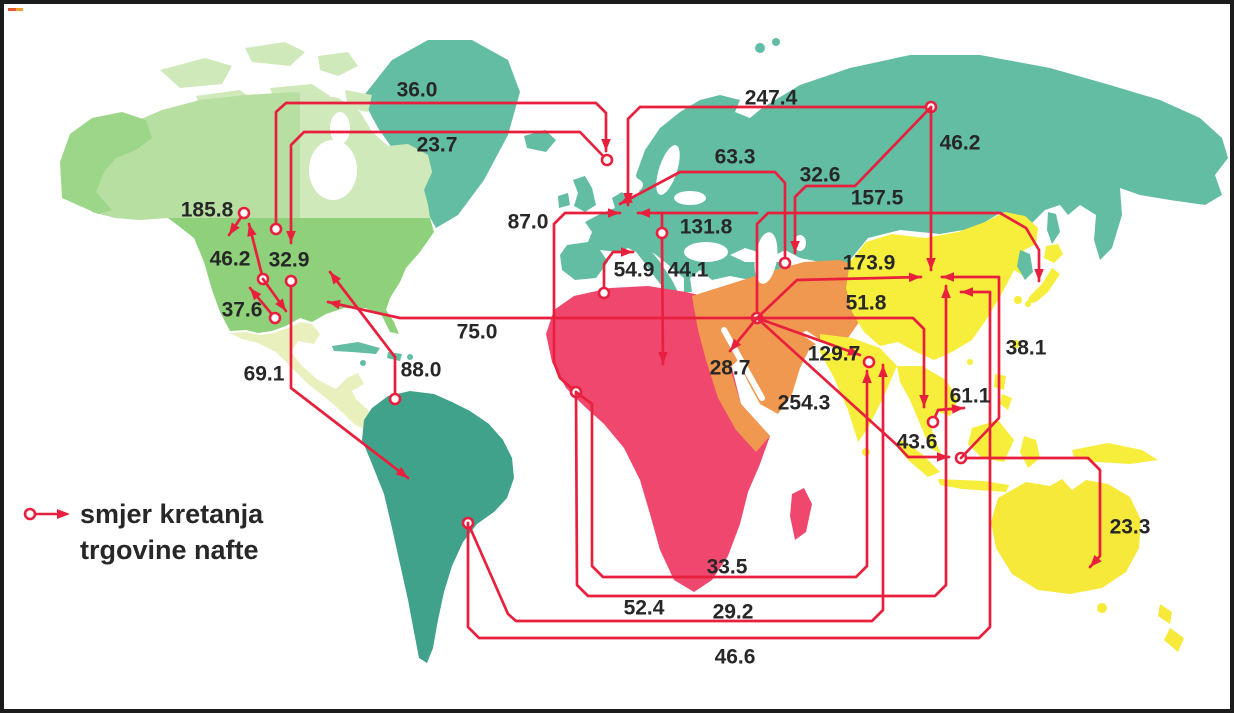 The height and width of the screenshot is (713, 1234). I want to click on flow-na-eu-origin-marker, so click(276, 229).